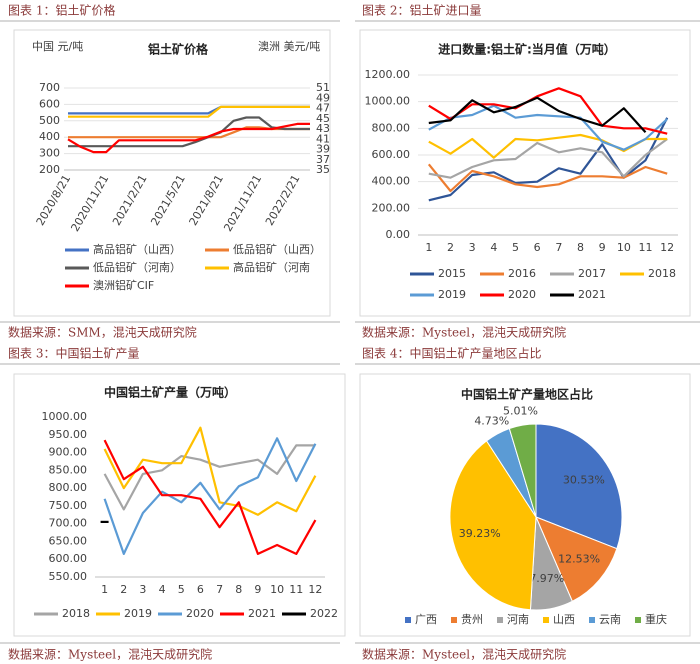  What do you see at coordinates (271, 267) in the screenshot?
I see `legend-label: 高品铝矿（河南` at bounding box center [271, 267].